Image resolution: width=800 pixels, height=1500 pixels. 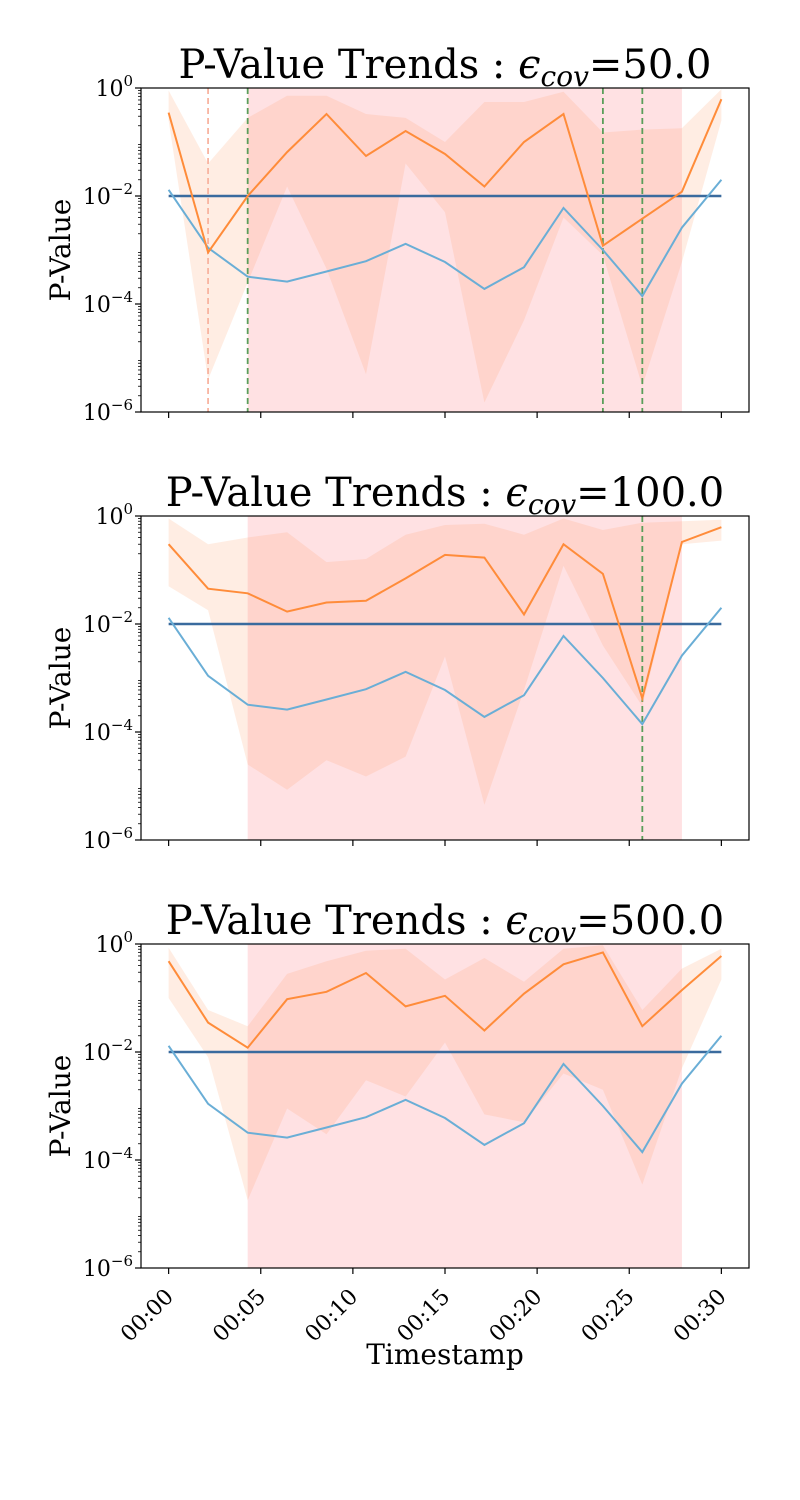 I want to click on x-tick-label: 00:30, so click(x=700, y=1316).